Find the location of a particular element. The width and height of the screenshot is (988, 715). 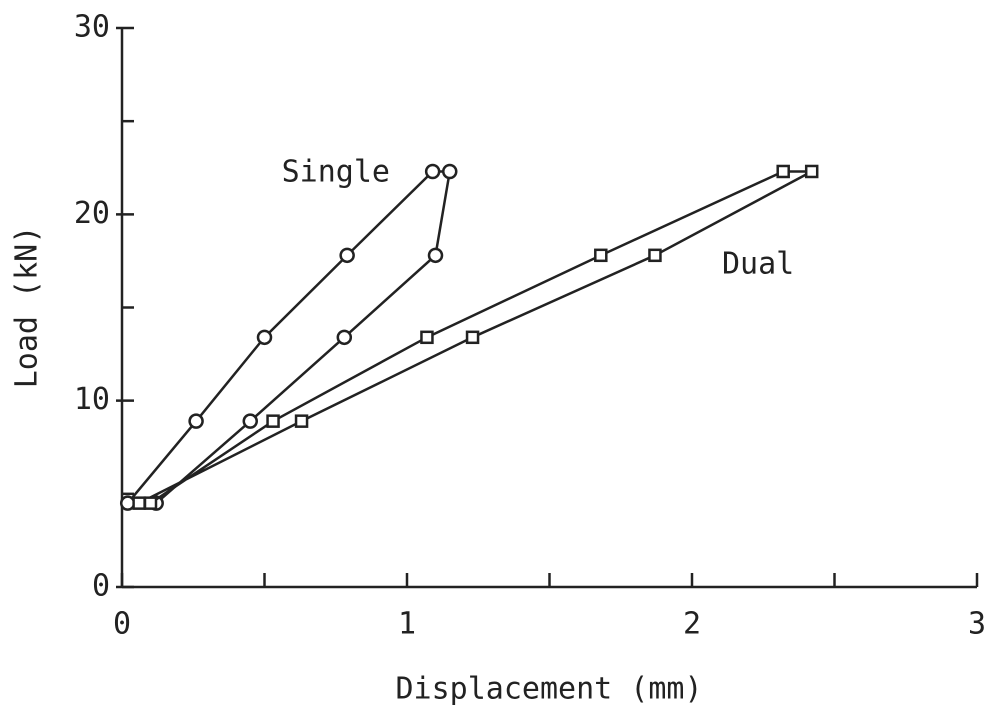

y-tick-label: 10 is located at coordinates (92, 399).